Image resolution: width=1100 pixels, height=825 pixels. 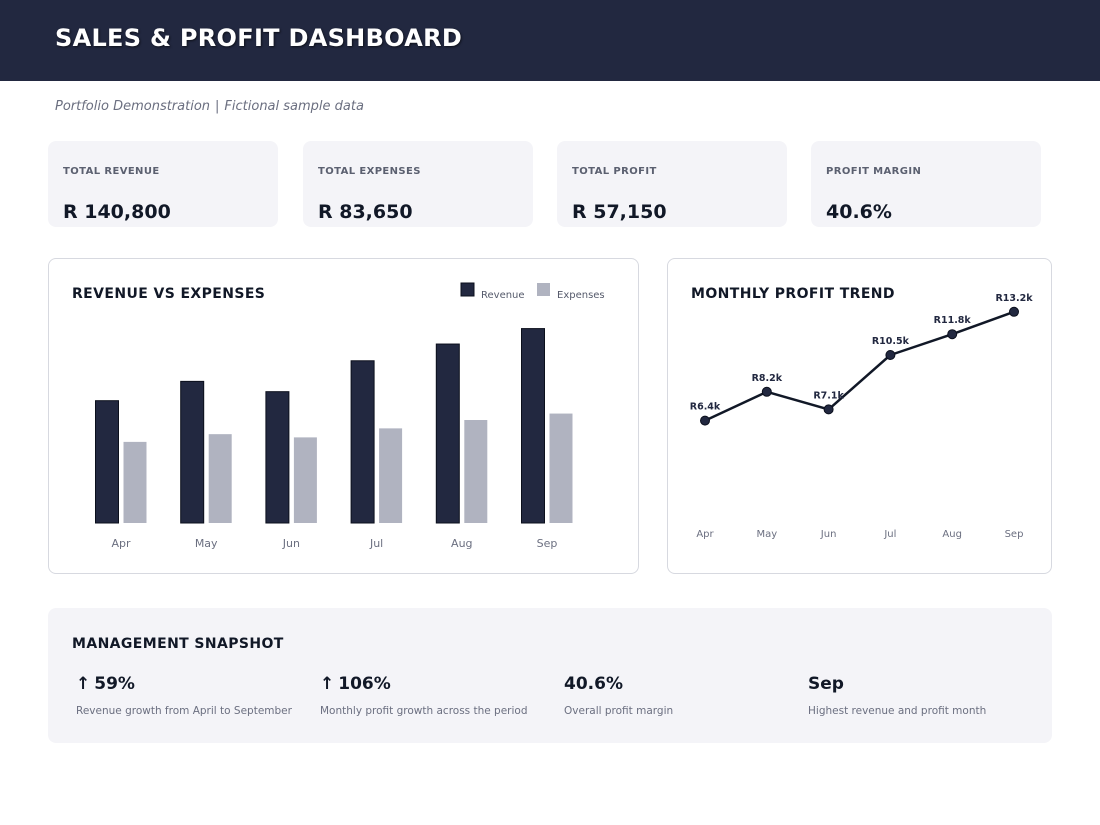 What do you see at coordinates (369, 171) in the screenshot?
I see `kpi-label: TOTAL EXPENSES` at bounding box center [369, 171].